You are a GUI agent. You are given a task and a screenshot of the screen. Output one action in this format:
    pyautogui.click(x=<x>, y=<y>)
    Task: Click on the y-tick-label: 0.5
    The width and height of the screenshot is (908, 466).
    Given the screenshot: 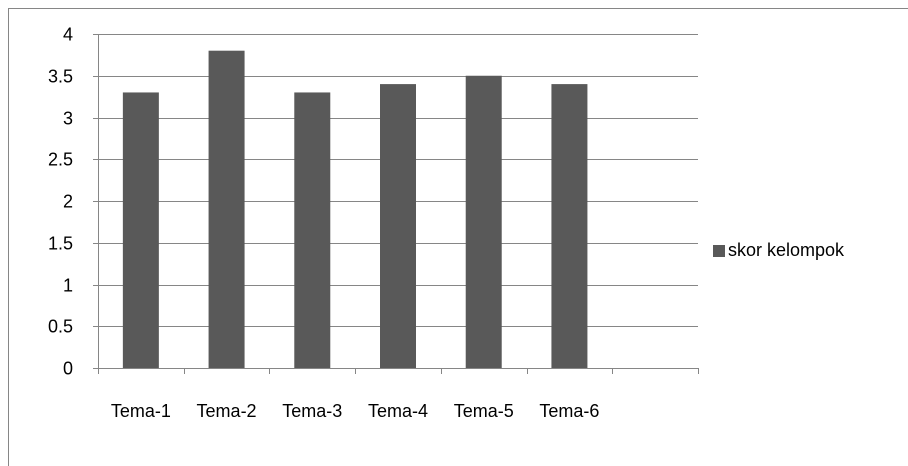 What is the action you would take?
    pyautogui.click(x=60, y=327)
    